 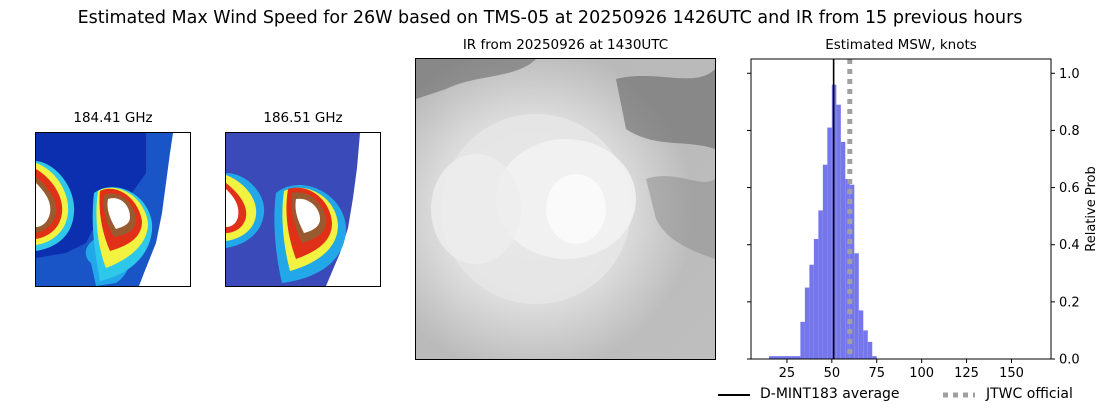 I want to click on x-tick-label: 150, so click(x=1011, y=373).